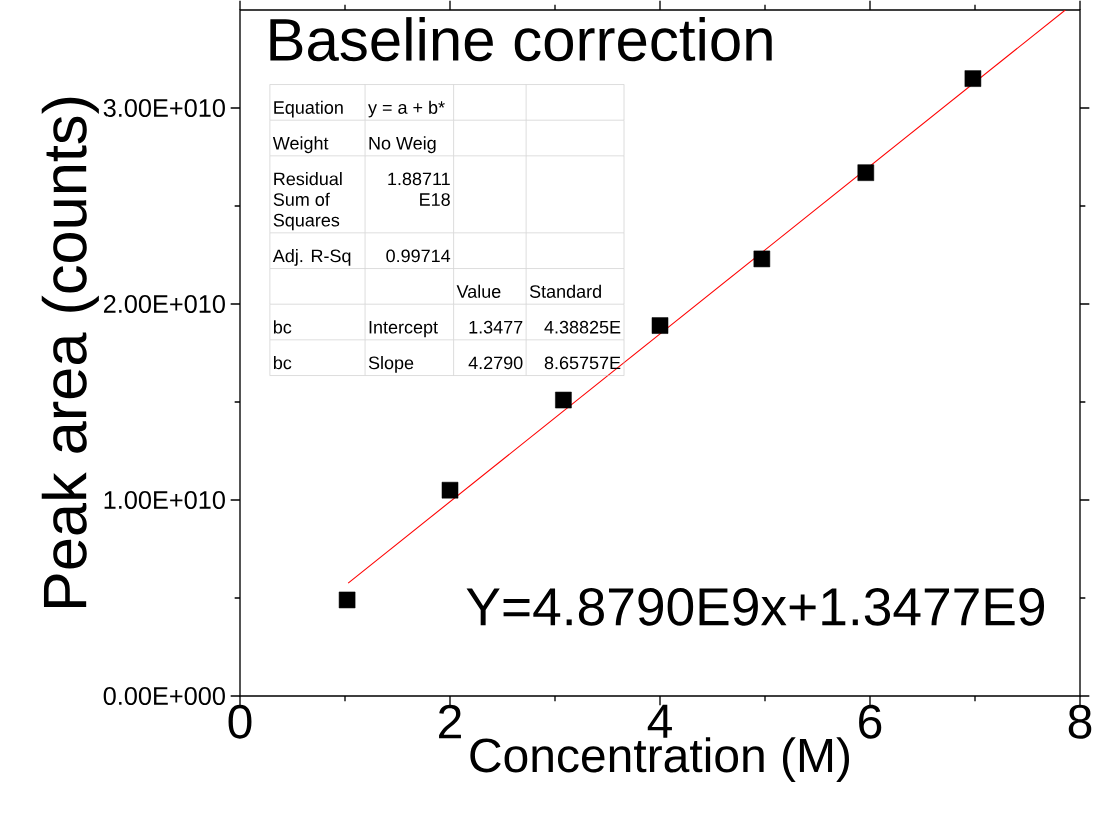  Describe the element at coordinates (391, 364) in the screenshot. I see `annotation: Slope` at that location.